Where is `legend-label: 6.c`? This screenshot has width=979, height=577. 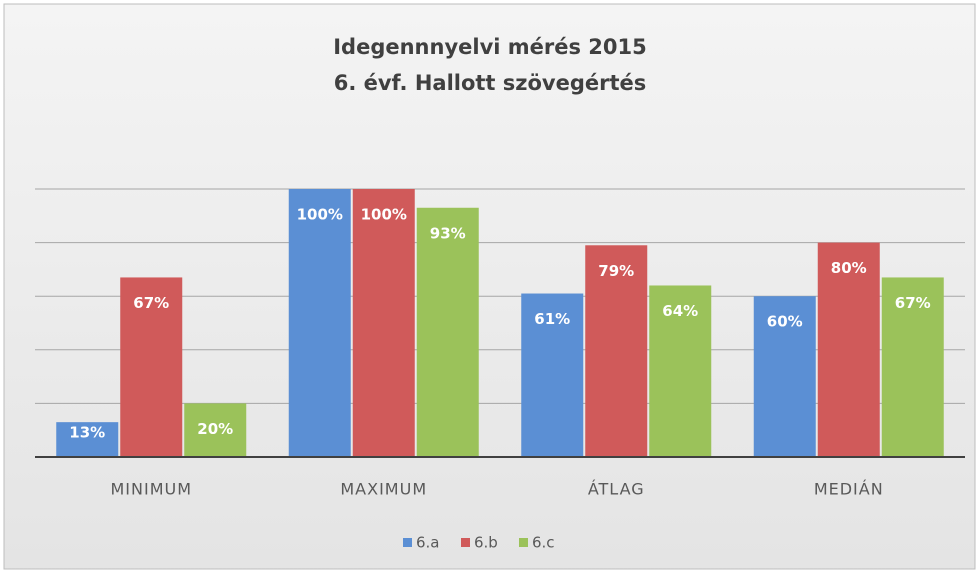 legend-label: 6.c is located at coordinates (543, 543).